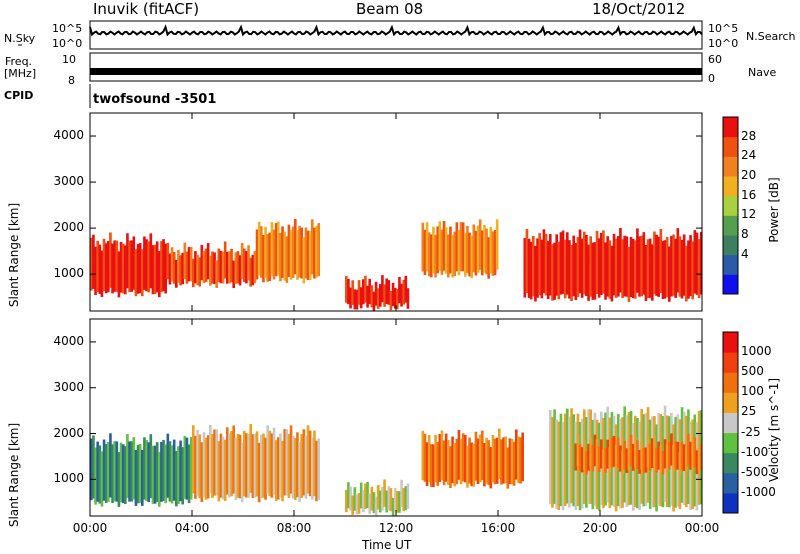  Describe the element at coordinates (749, 194) in the screenshot. I see `power-colorbar-tick-label: 16` at that location.